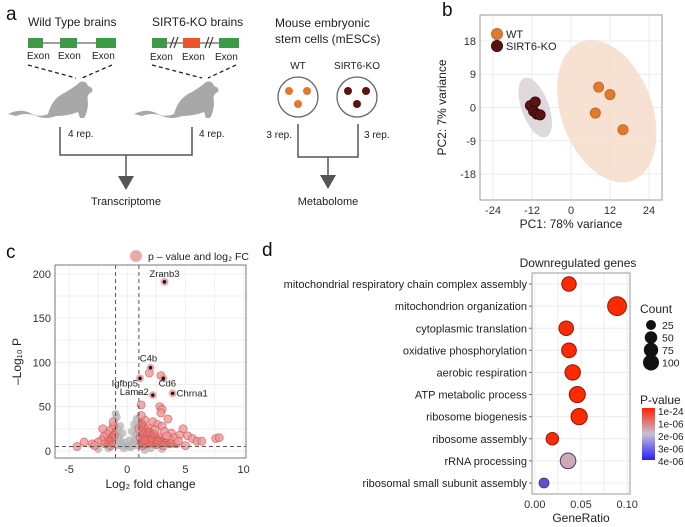 The image size is (685, 527). I want to click on pvalue-legend-title: P-value, so click(660, 400).